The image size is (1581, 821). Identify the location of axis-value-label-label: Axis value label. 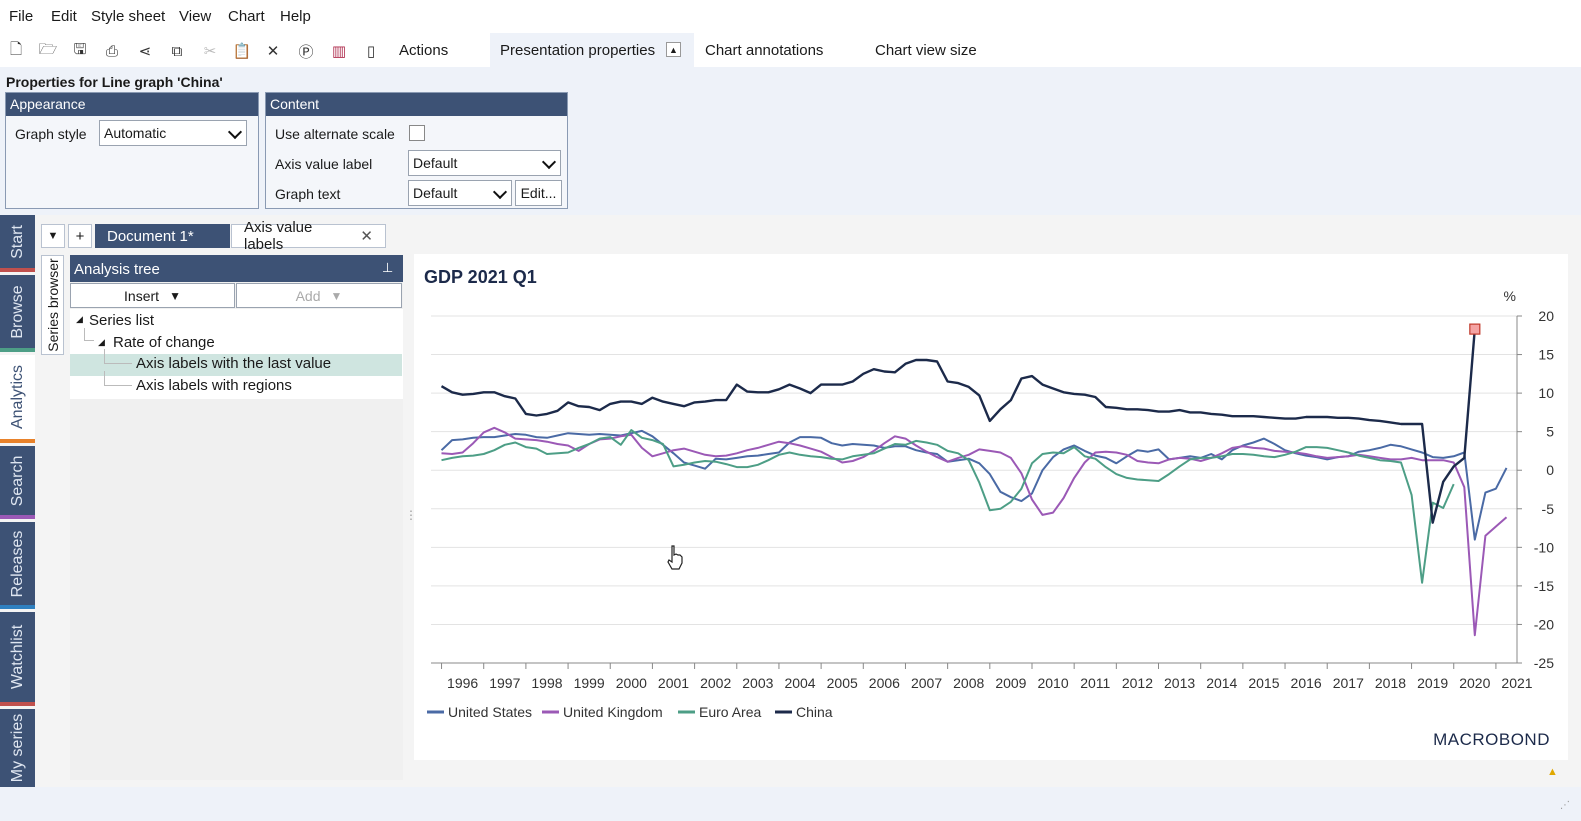
(324, 164).